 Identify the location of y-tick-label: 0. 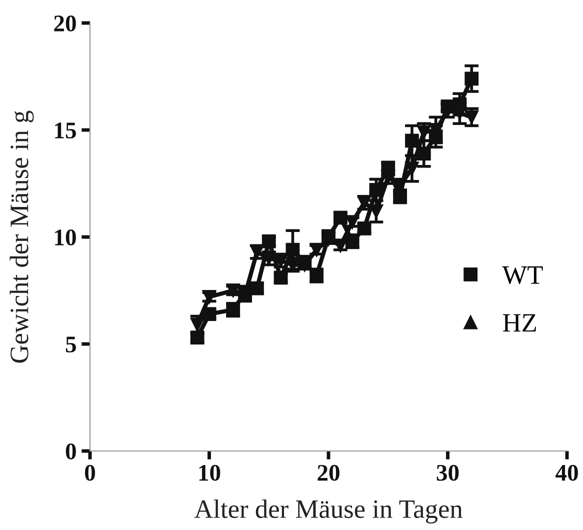
(71, 451).